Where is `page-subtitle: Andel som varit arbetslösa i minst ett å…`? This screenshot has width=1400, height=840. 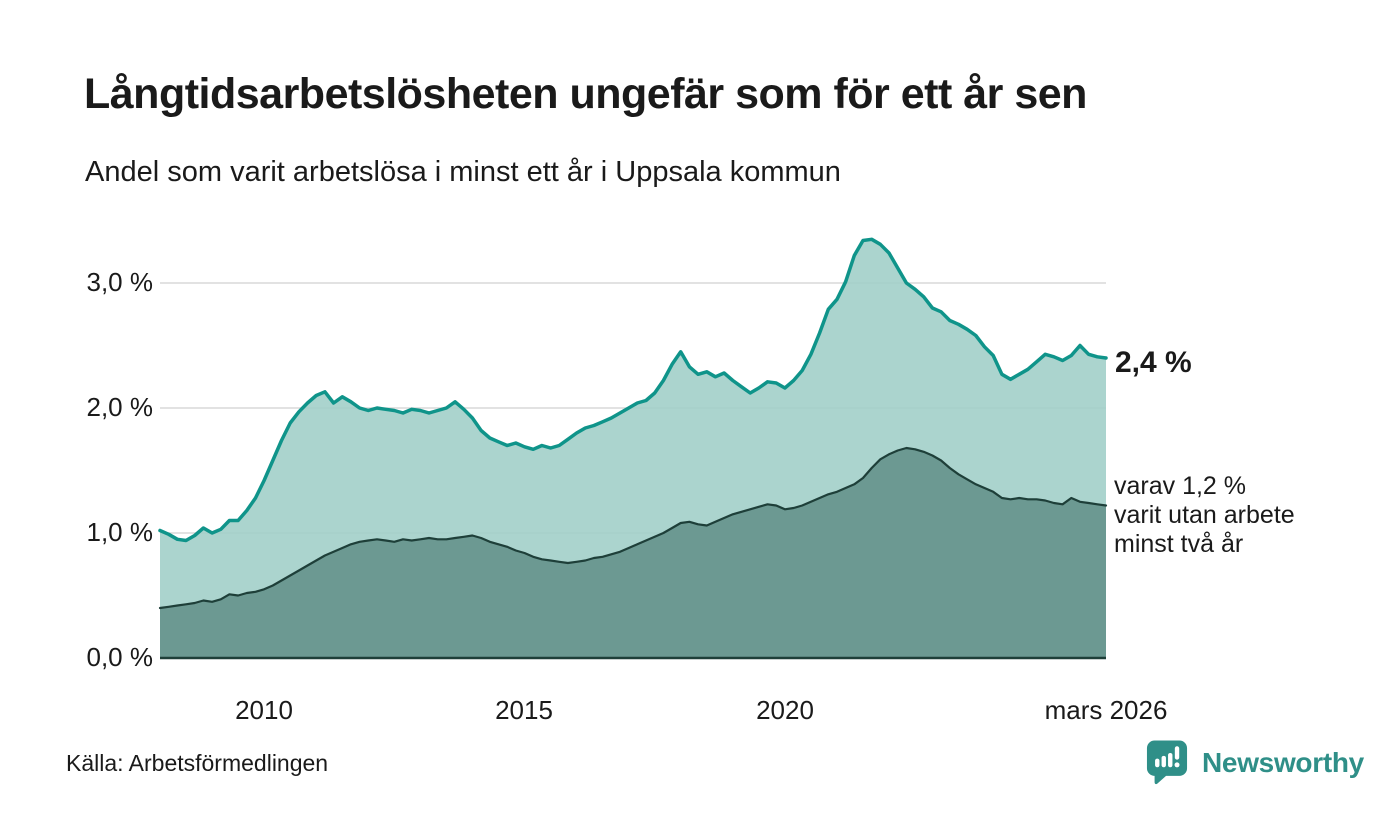
page-subtitle: Andel som varit arbetslösa i minst ett å… is located at coordinates (463, 172).